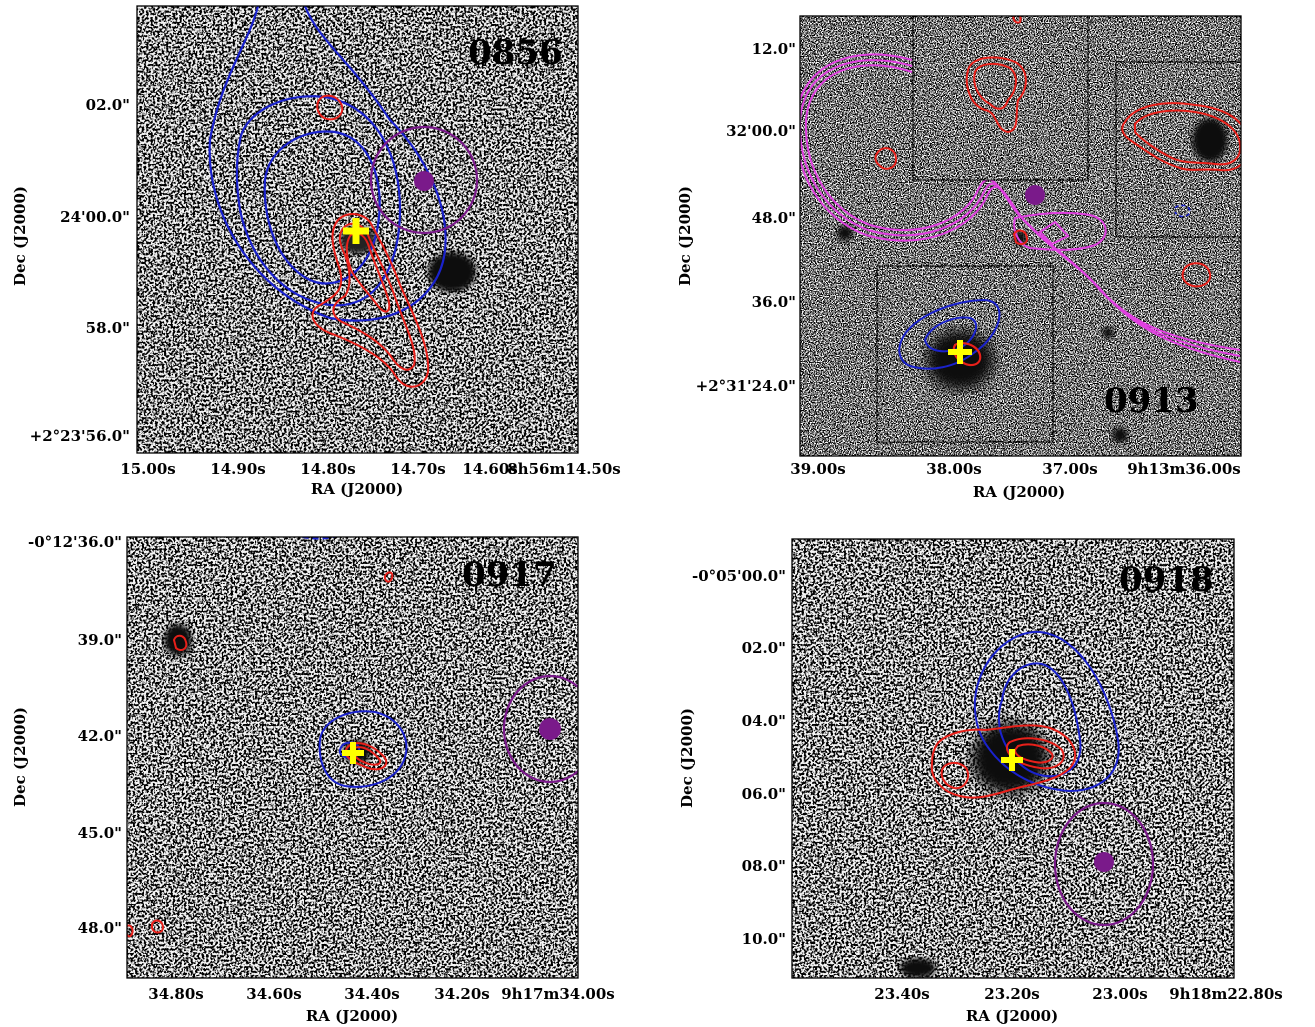 Image resolution: width=1315 pixels, height=1027 pixels. I want to click on x-tick-label: 37.00s, so click(1069, 469).